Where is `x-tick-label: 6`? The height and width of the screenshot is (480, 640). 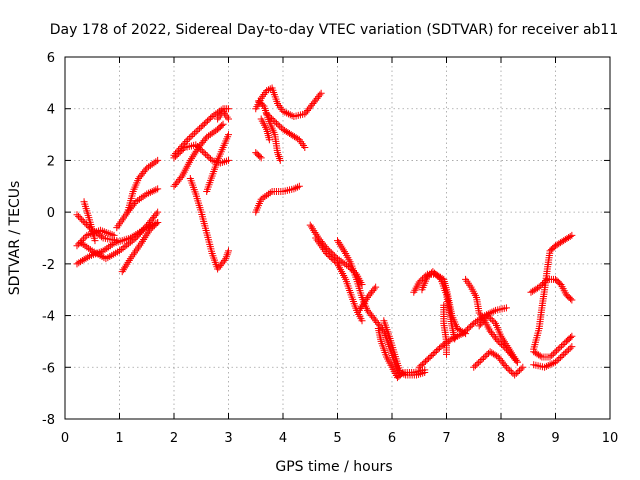
x-tick-label: 6 is located at coordinates (392, 438).